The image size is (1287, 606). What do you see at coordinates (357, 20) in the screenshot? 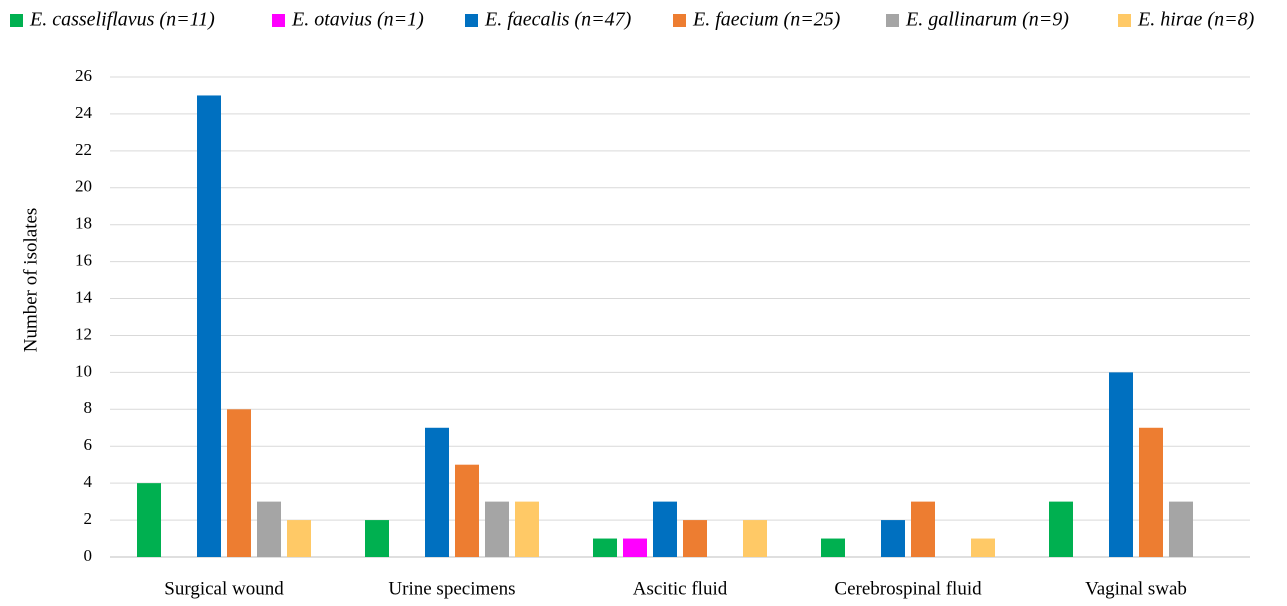
I see `legend-label: E. otavius (n=1)` at bounding box center [357, 20].